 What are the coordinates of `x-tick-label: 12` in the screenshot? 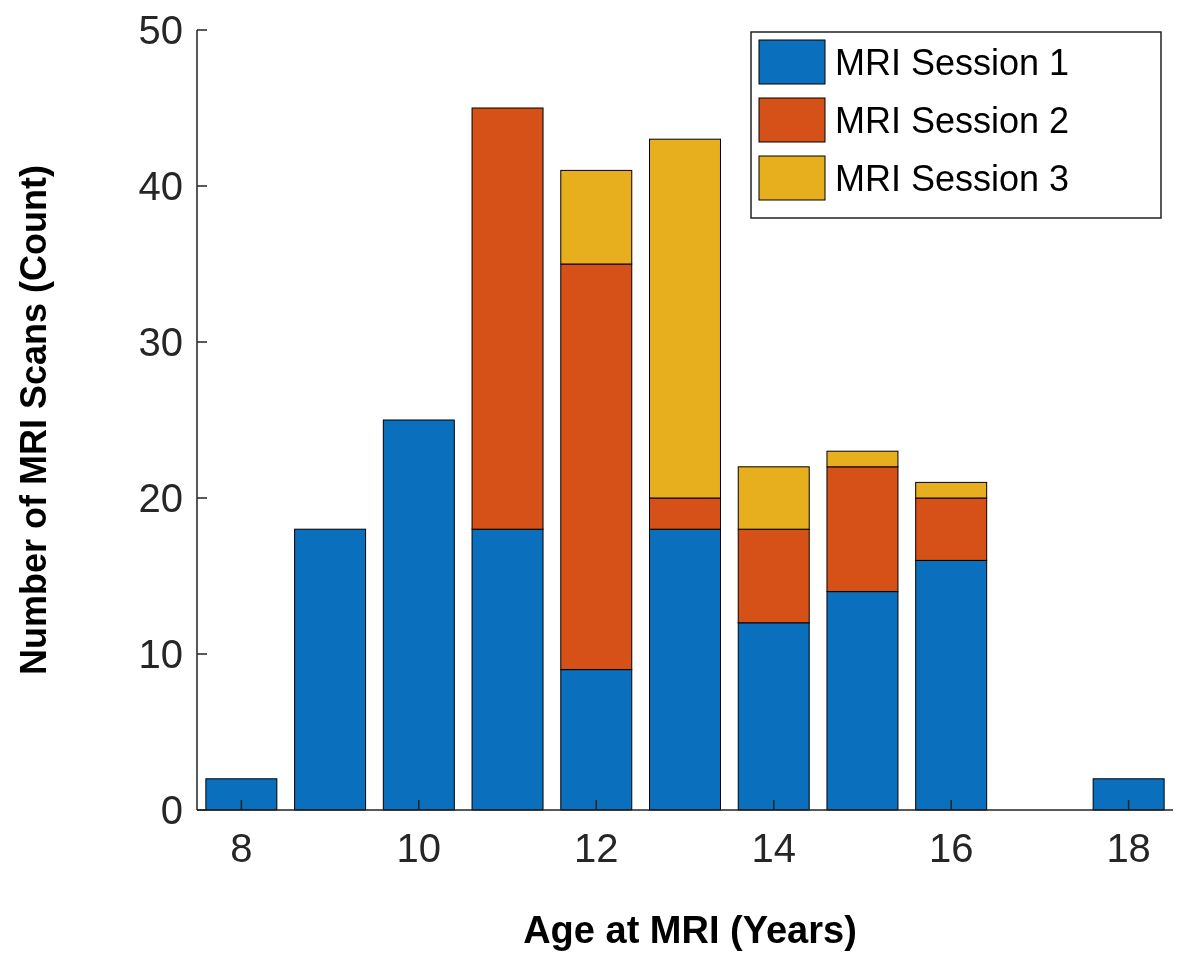 It's located at (596, 848).